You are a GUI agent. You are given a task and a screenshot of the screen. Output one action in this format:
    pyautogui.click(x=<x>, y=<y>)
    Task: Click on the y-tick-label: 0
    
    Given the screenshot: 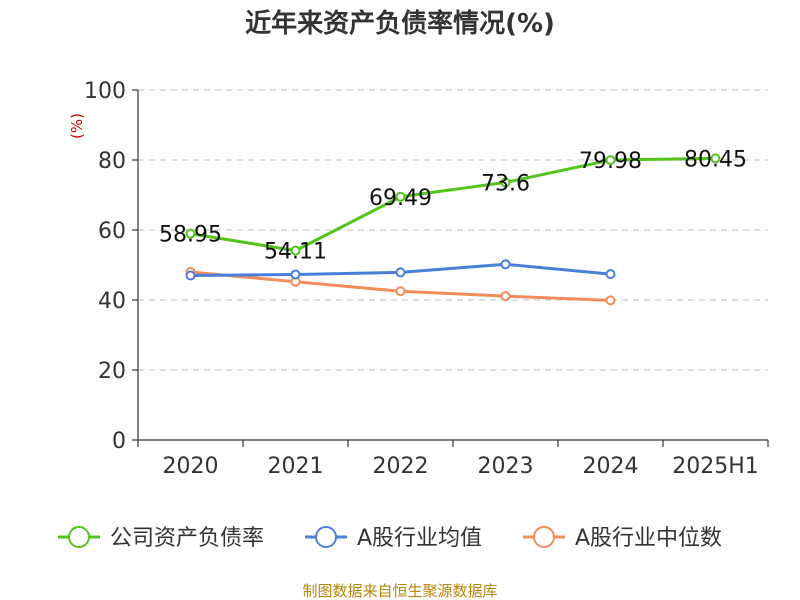 What is the action you would take?
    pyautogui.click(x=119, y=441)
    